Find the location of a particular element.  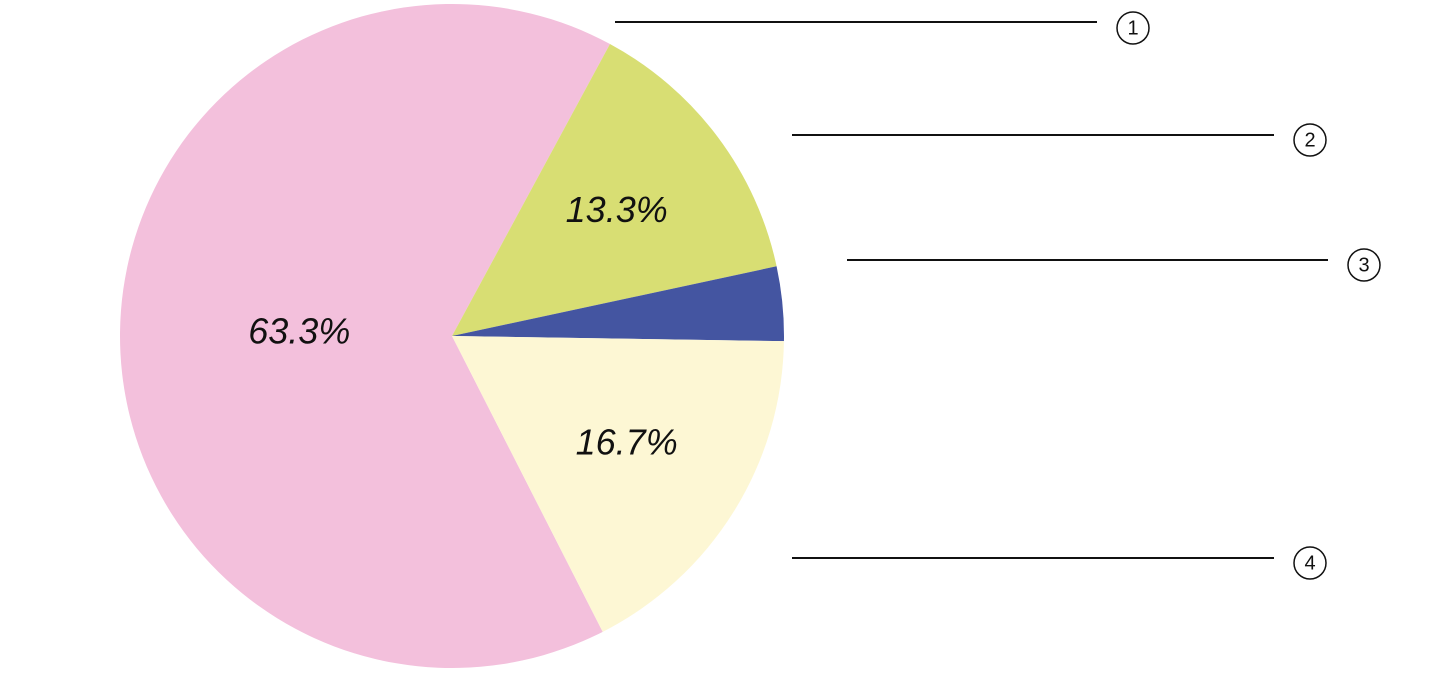

callout-number: 1 is located at coordinates (1132, 28).